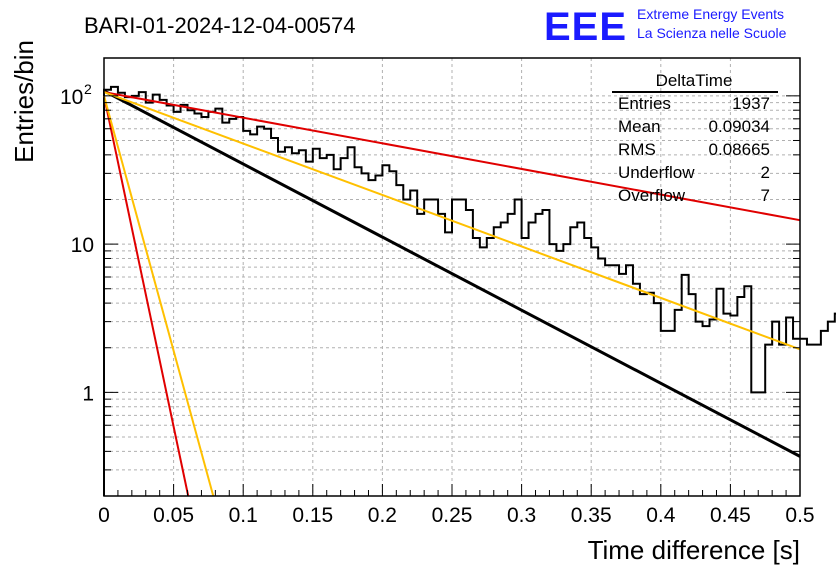 The width and height of the screenshot is (836, 572). I want to click on chart-title: BARI-01-2024-12-04-00574, so click(220, 25).